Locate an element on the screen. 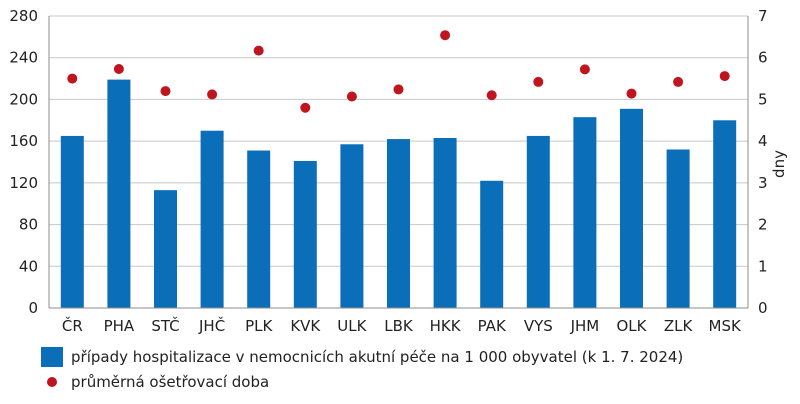 This screenshot has height=404, width=800. category-label: JHM is located at coordinates (585, 326).